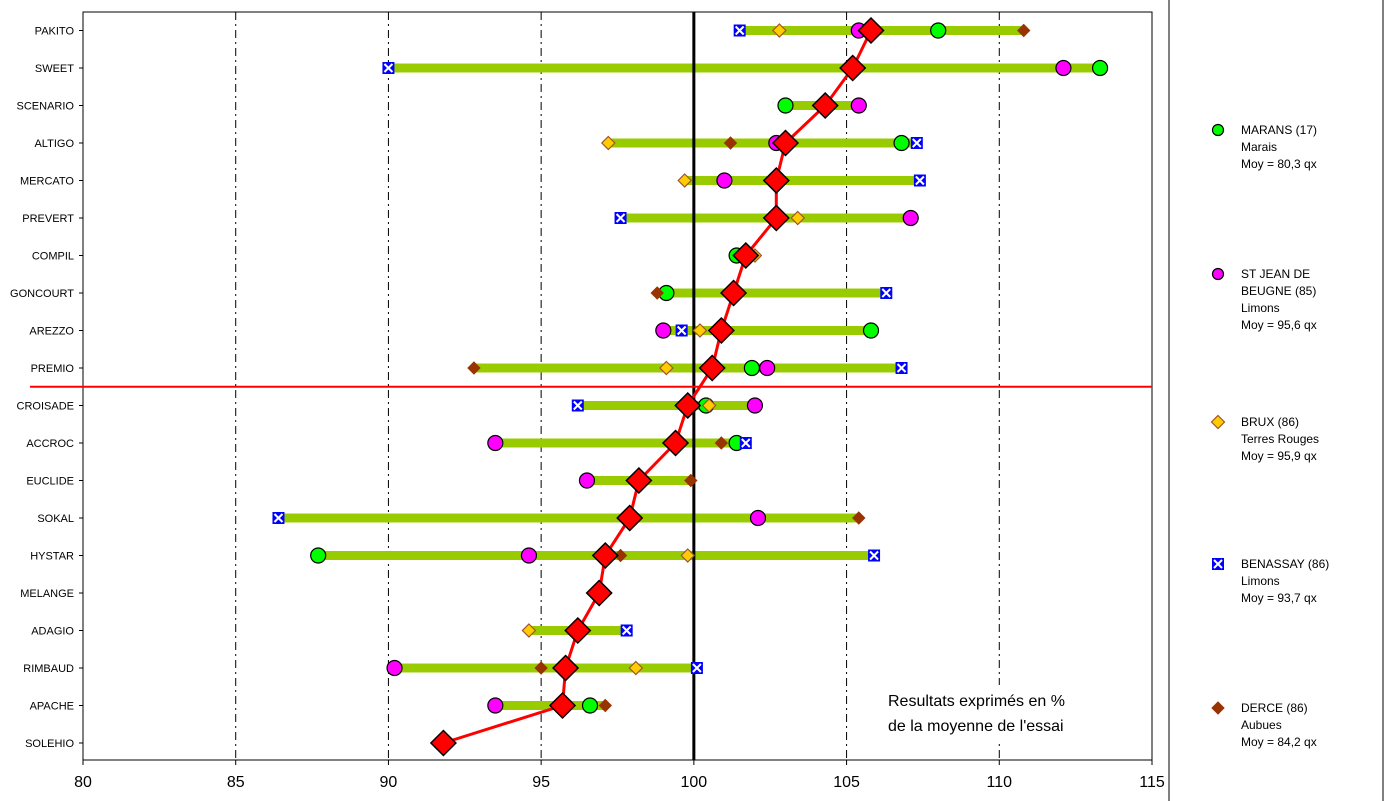 The height and width of the screenshot is (801, 1388). Describe the element at coordinates (694, 782) in the screenshot. I see `x-tick-label: 100` at that location.